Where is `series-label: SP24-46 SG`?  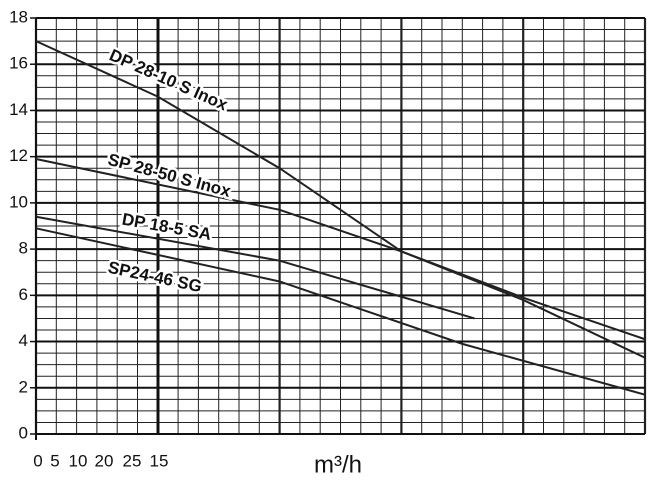 series-label: SP24-46 SG is located at coordinates (154, 277).